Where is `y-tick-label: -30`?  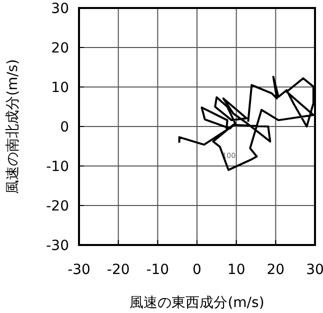
y-tick-label: -30 is located at coordinates (57, 246).